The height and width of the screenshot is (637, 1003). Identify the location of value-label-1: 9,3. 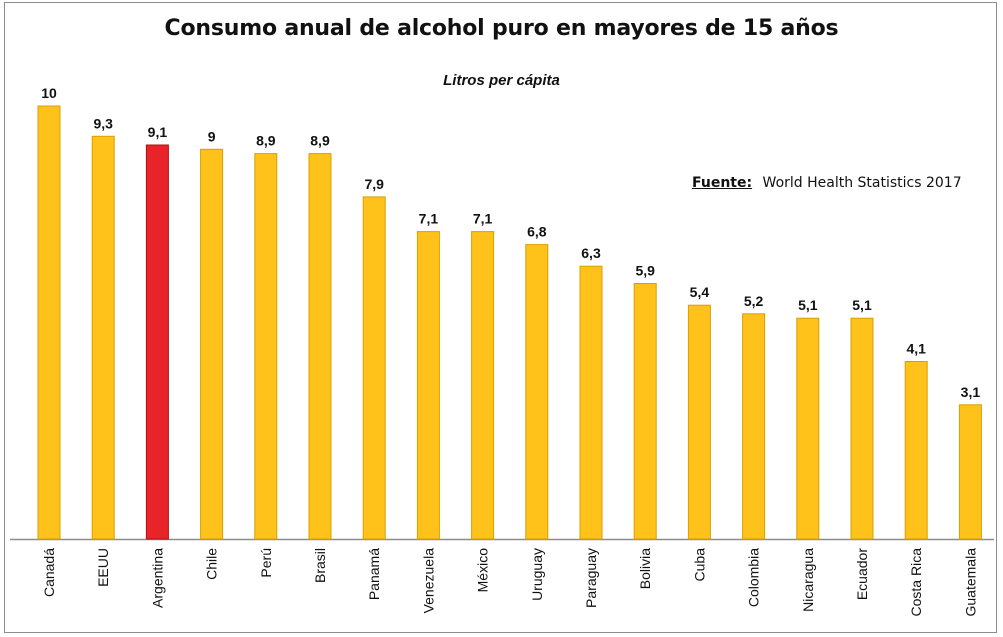
(103, 123).